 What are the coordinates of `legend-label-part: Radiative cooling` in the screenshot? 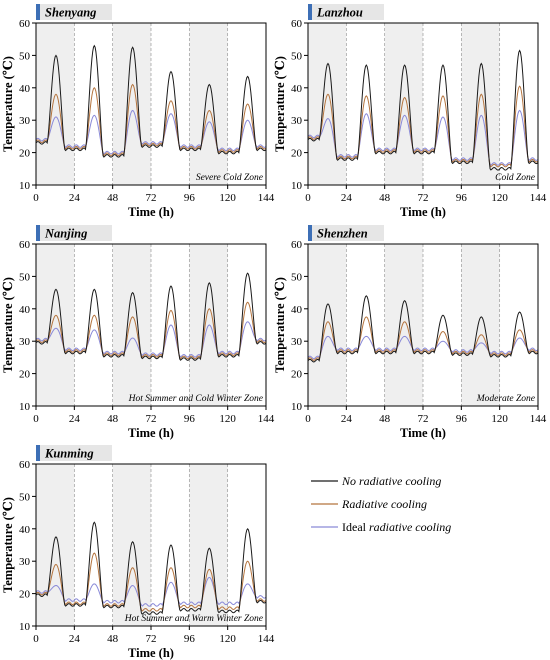 It's located at (384, 504).